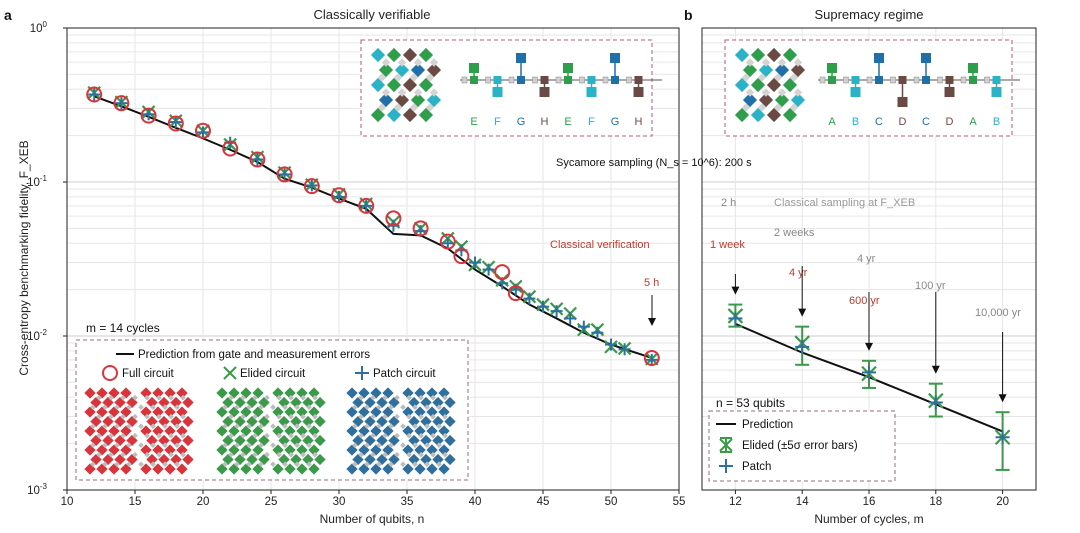 The image size is (1080, 533). Describe the element at coordinates (735, 502) in the screenshot. I see `x-tick-label: 12` at that location.